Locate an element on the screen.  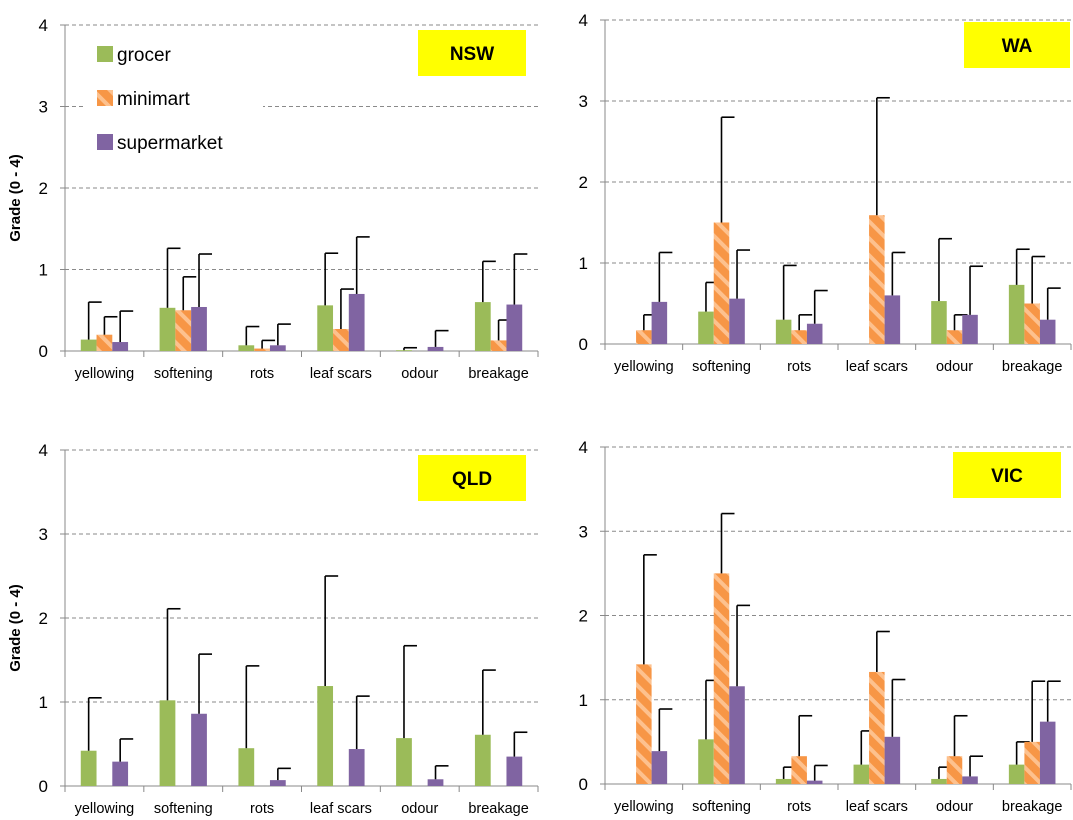
region-label: QLD is located at coordinates (472, 479).